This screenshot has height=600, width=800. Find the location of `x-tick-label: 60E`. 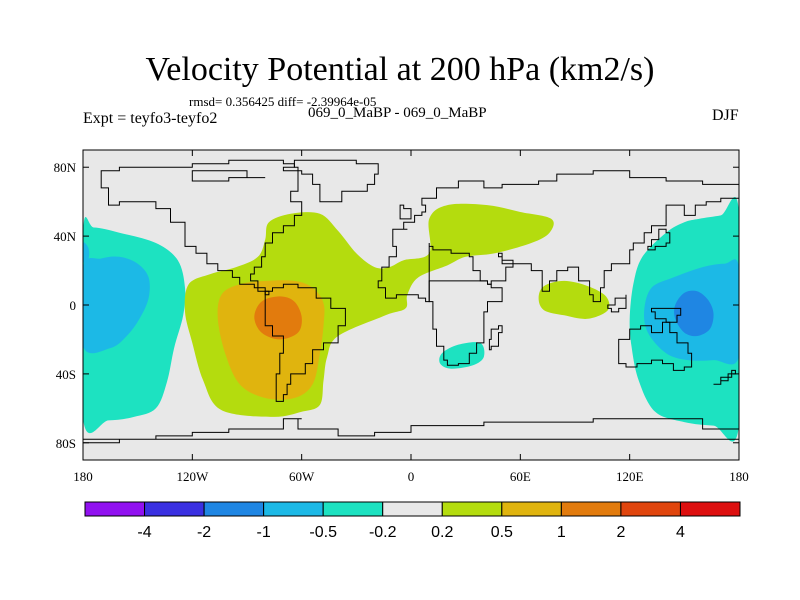

x-tick-label: 60E is located at coordinates (520, 476).